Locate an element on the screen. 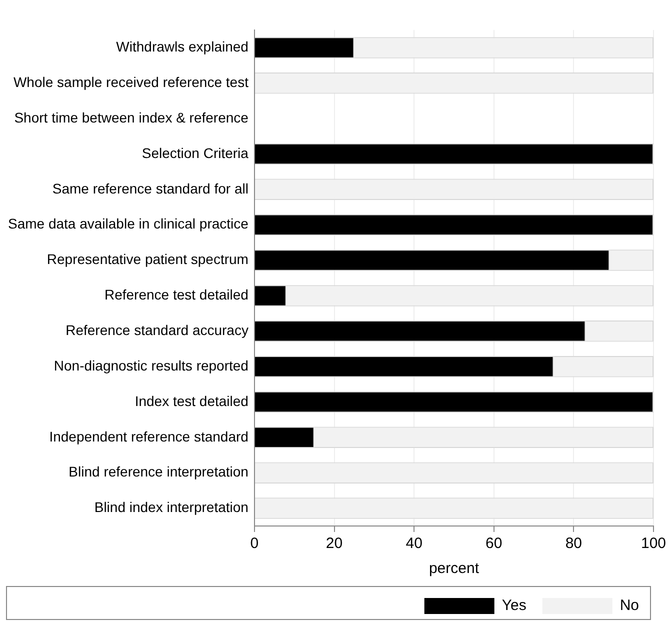 The width and height of the screenshot is (669, 632). y-tick-label: Short time between index & reference is located at coordinates (131, 117).